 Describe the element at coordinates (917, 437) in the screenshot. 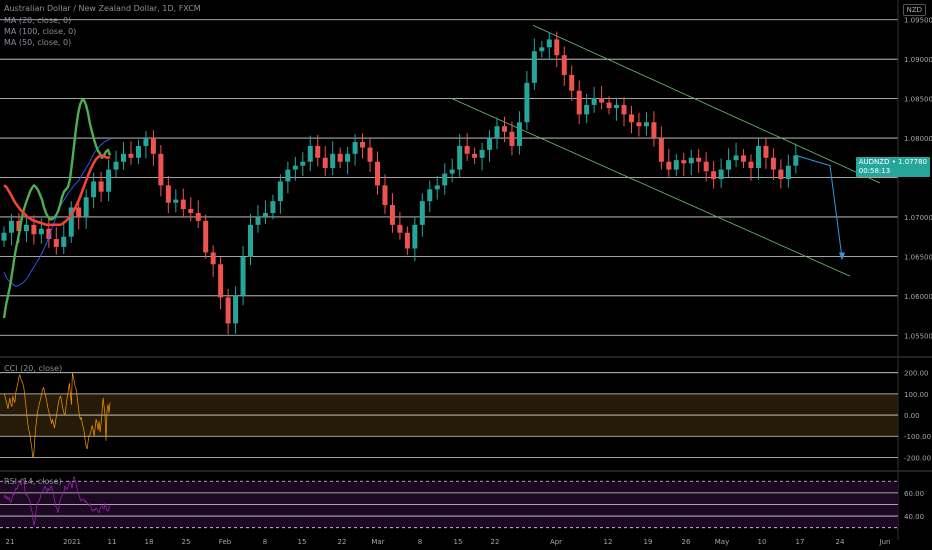

I see `cci-tick-label: -100.00` at that location.